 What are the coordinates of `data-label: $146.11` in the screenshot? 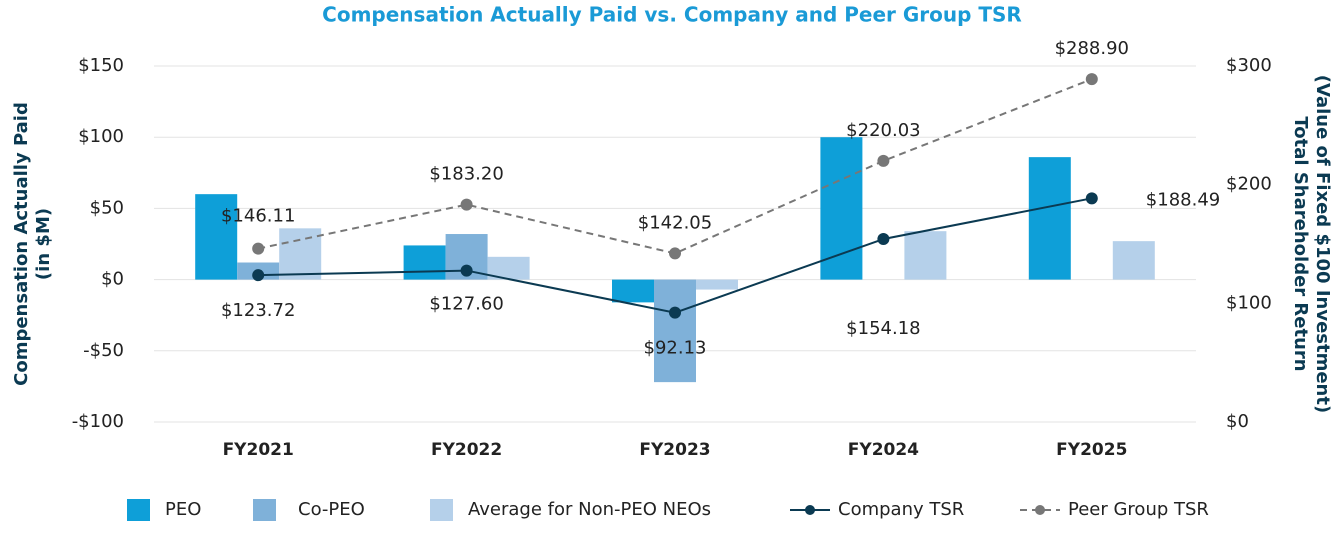 It's located at (258, 216).